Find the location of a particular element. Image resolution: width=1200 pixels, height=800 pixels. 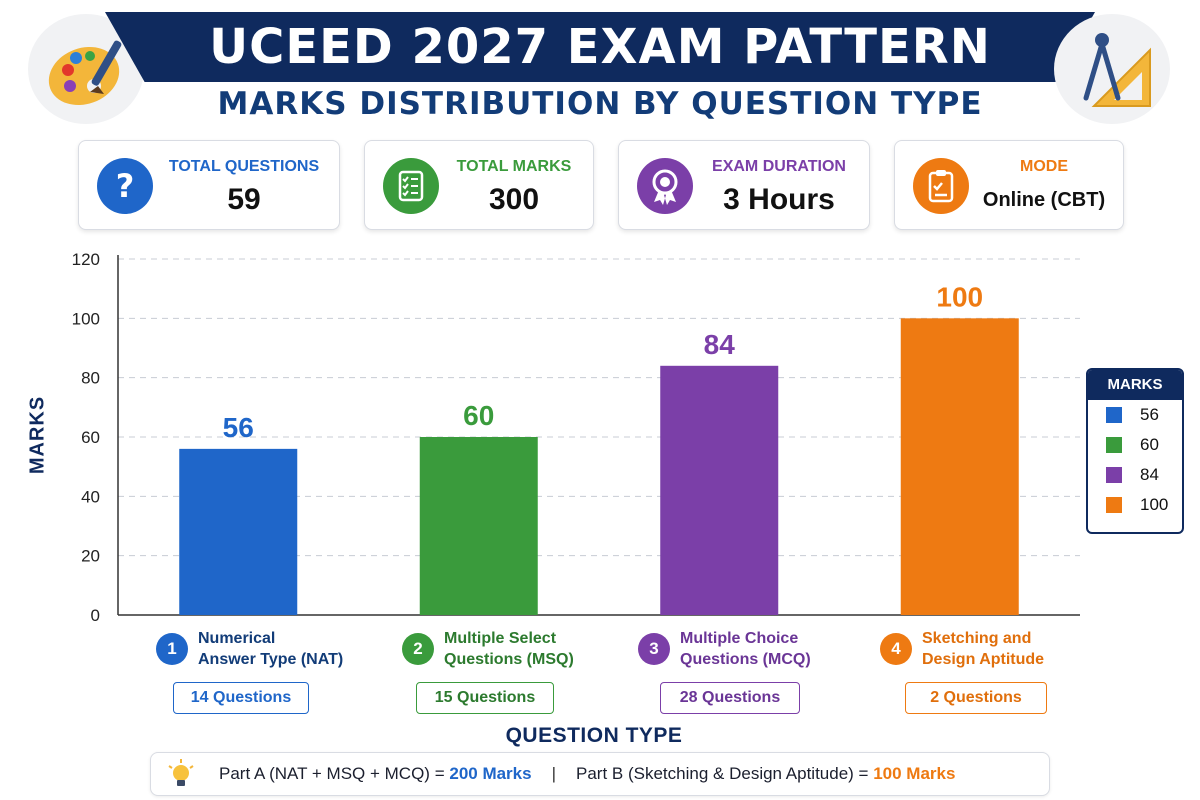

checklist-icon is located at coordinates (411, 186).